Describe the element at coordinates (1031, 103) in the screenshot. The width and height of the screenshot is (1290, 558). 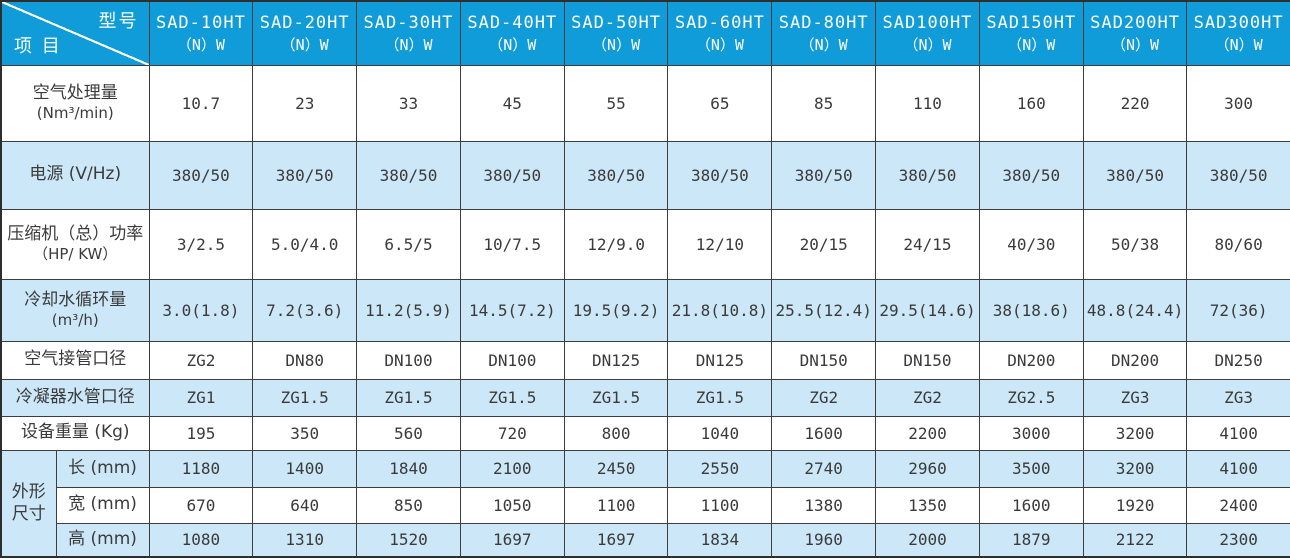
I see `spec-value: 160` at that location.